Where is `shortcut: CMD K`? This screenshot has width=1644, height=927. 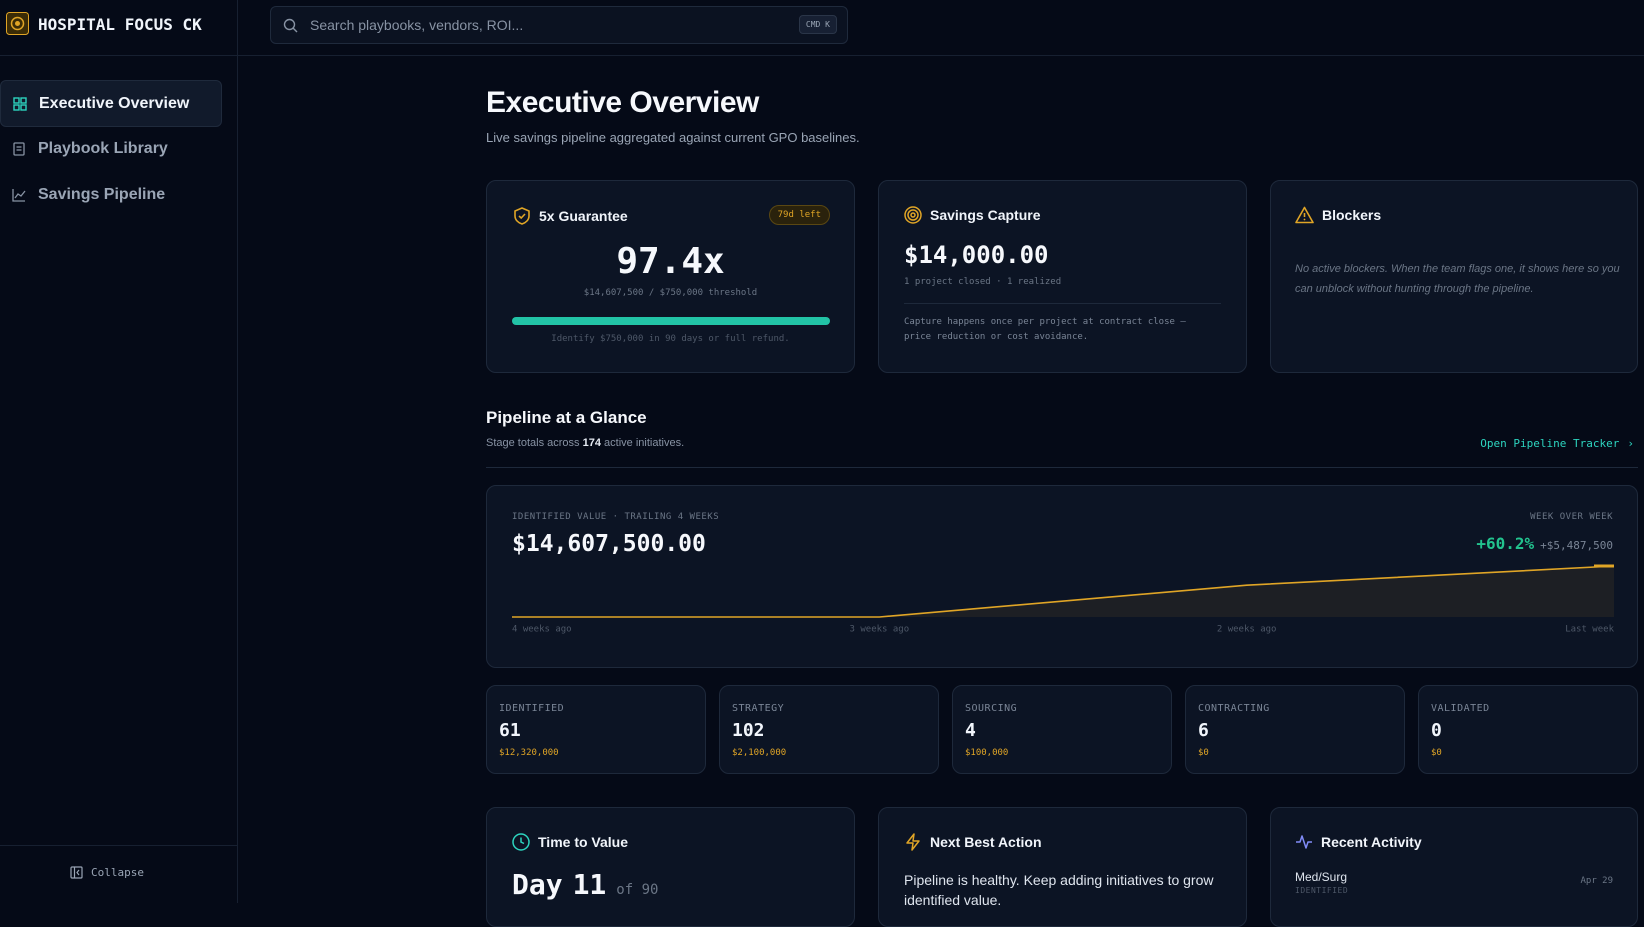
shortcut: CMD K is located at coordinates (817, 24).